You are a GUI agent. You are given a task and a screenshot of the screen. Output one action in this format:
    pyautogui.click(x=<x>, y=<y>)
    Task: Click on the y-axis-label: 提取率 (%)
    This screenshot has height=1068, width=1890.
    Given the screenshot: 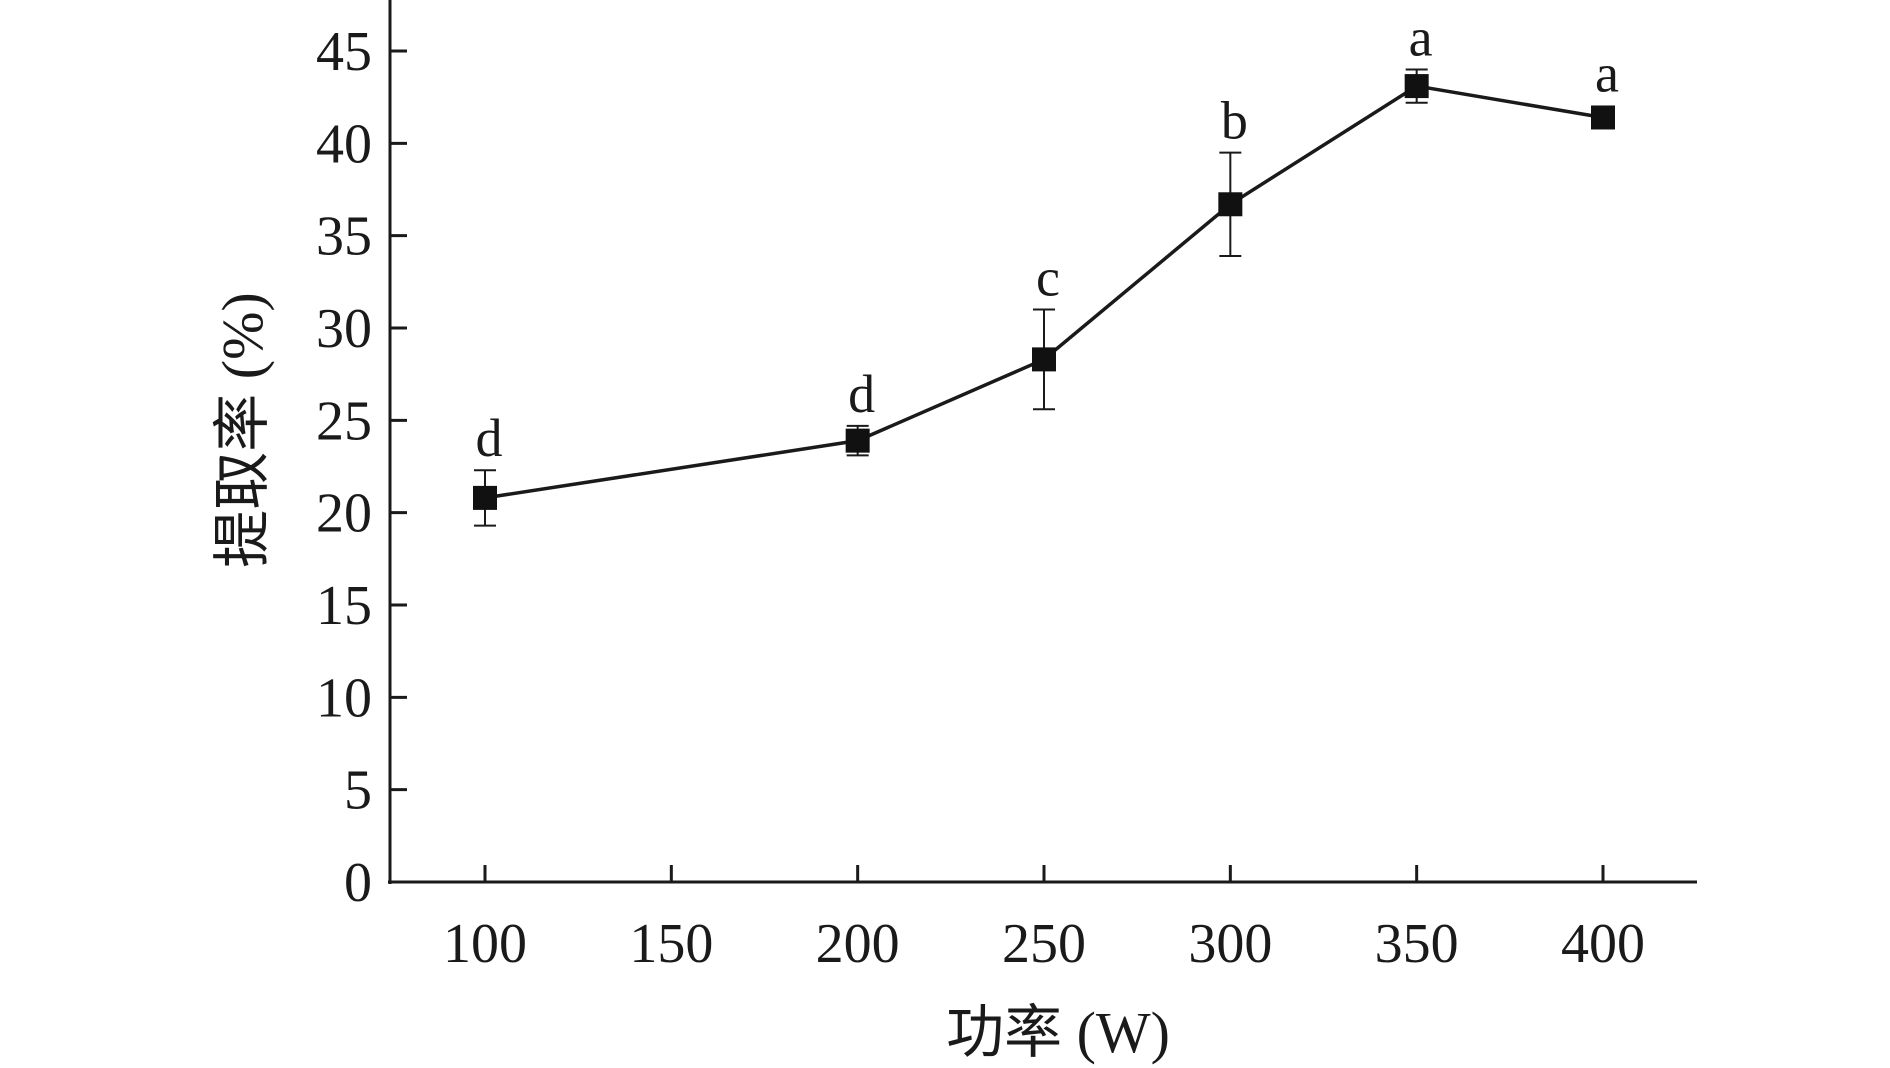 What is the action you would take?
    pyautogui.click(x=242, y=429)
    